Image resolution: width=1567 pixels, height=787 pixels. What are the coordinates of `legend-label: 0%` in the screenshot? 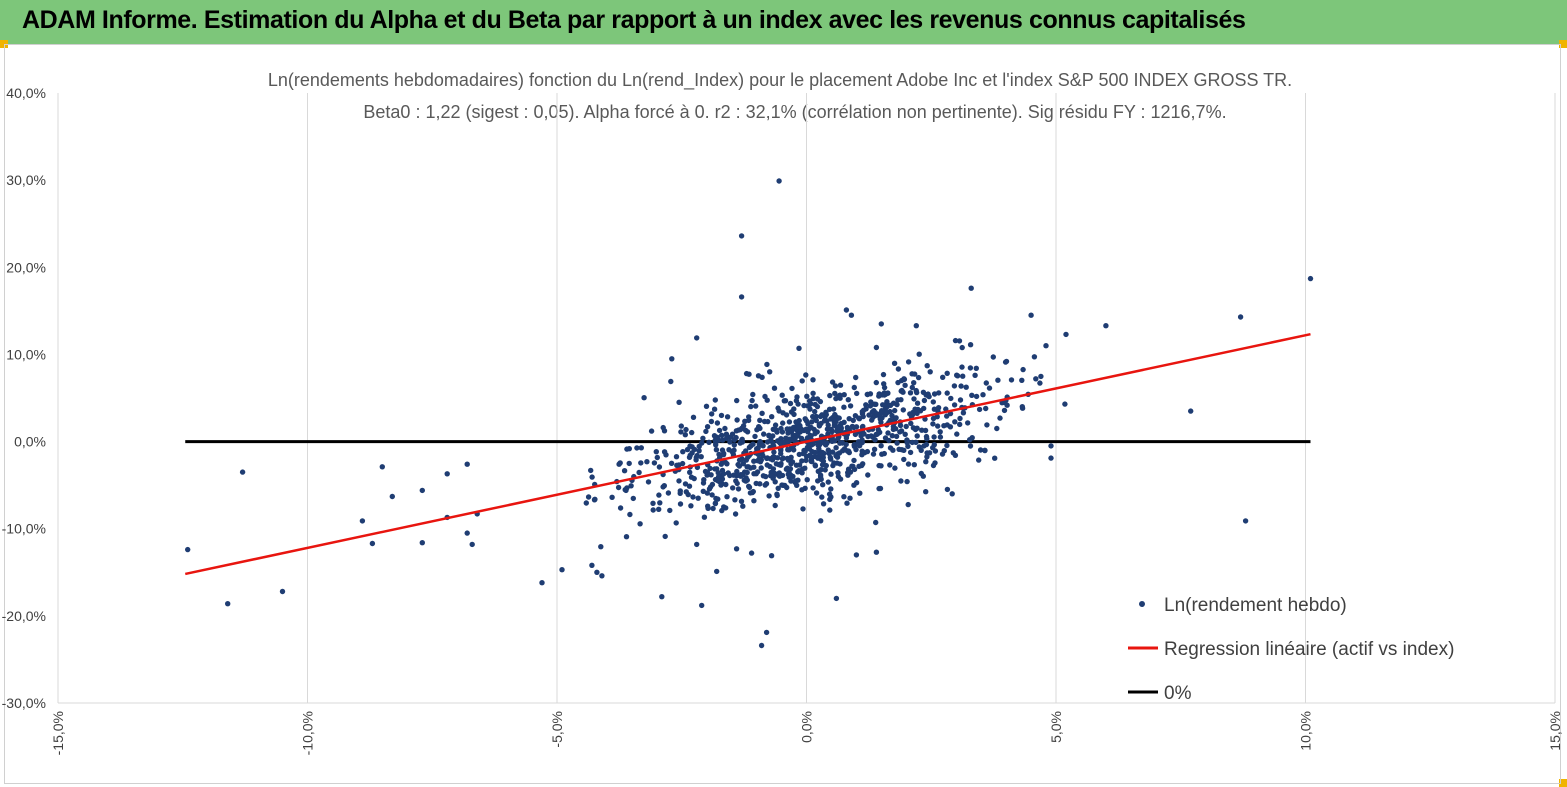 It's located at (1178, 693).